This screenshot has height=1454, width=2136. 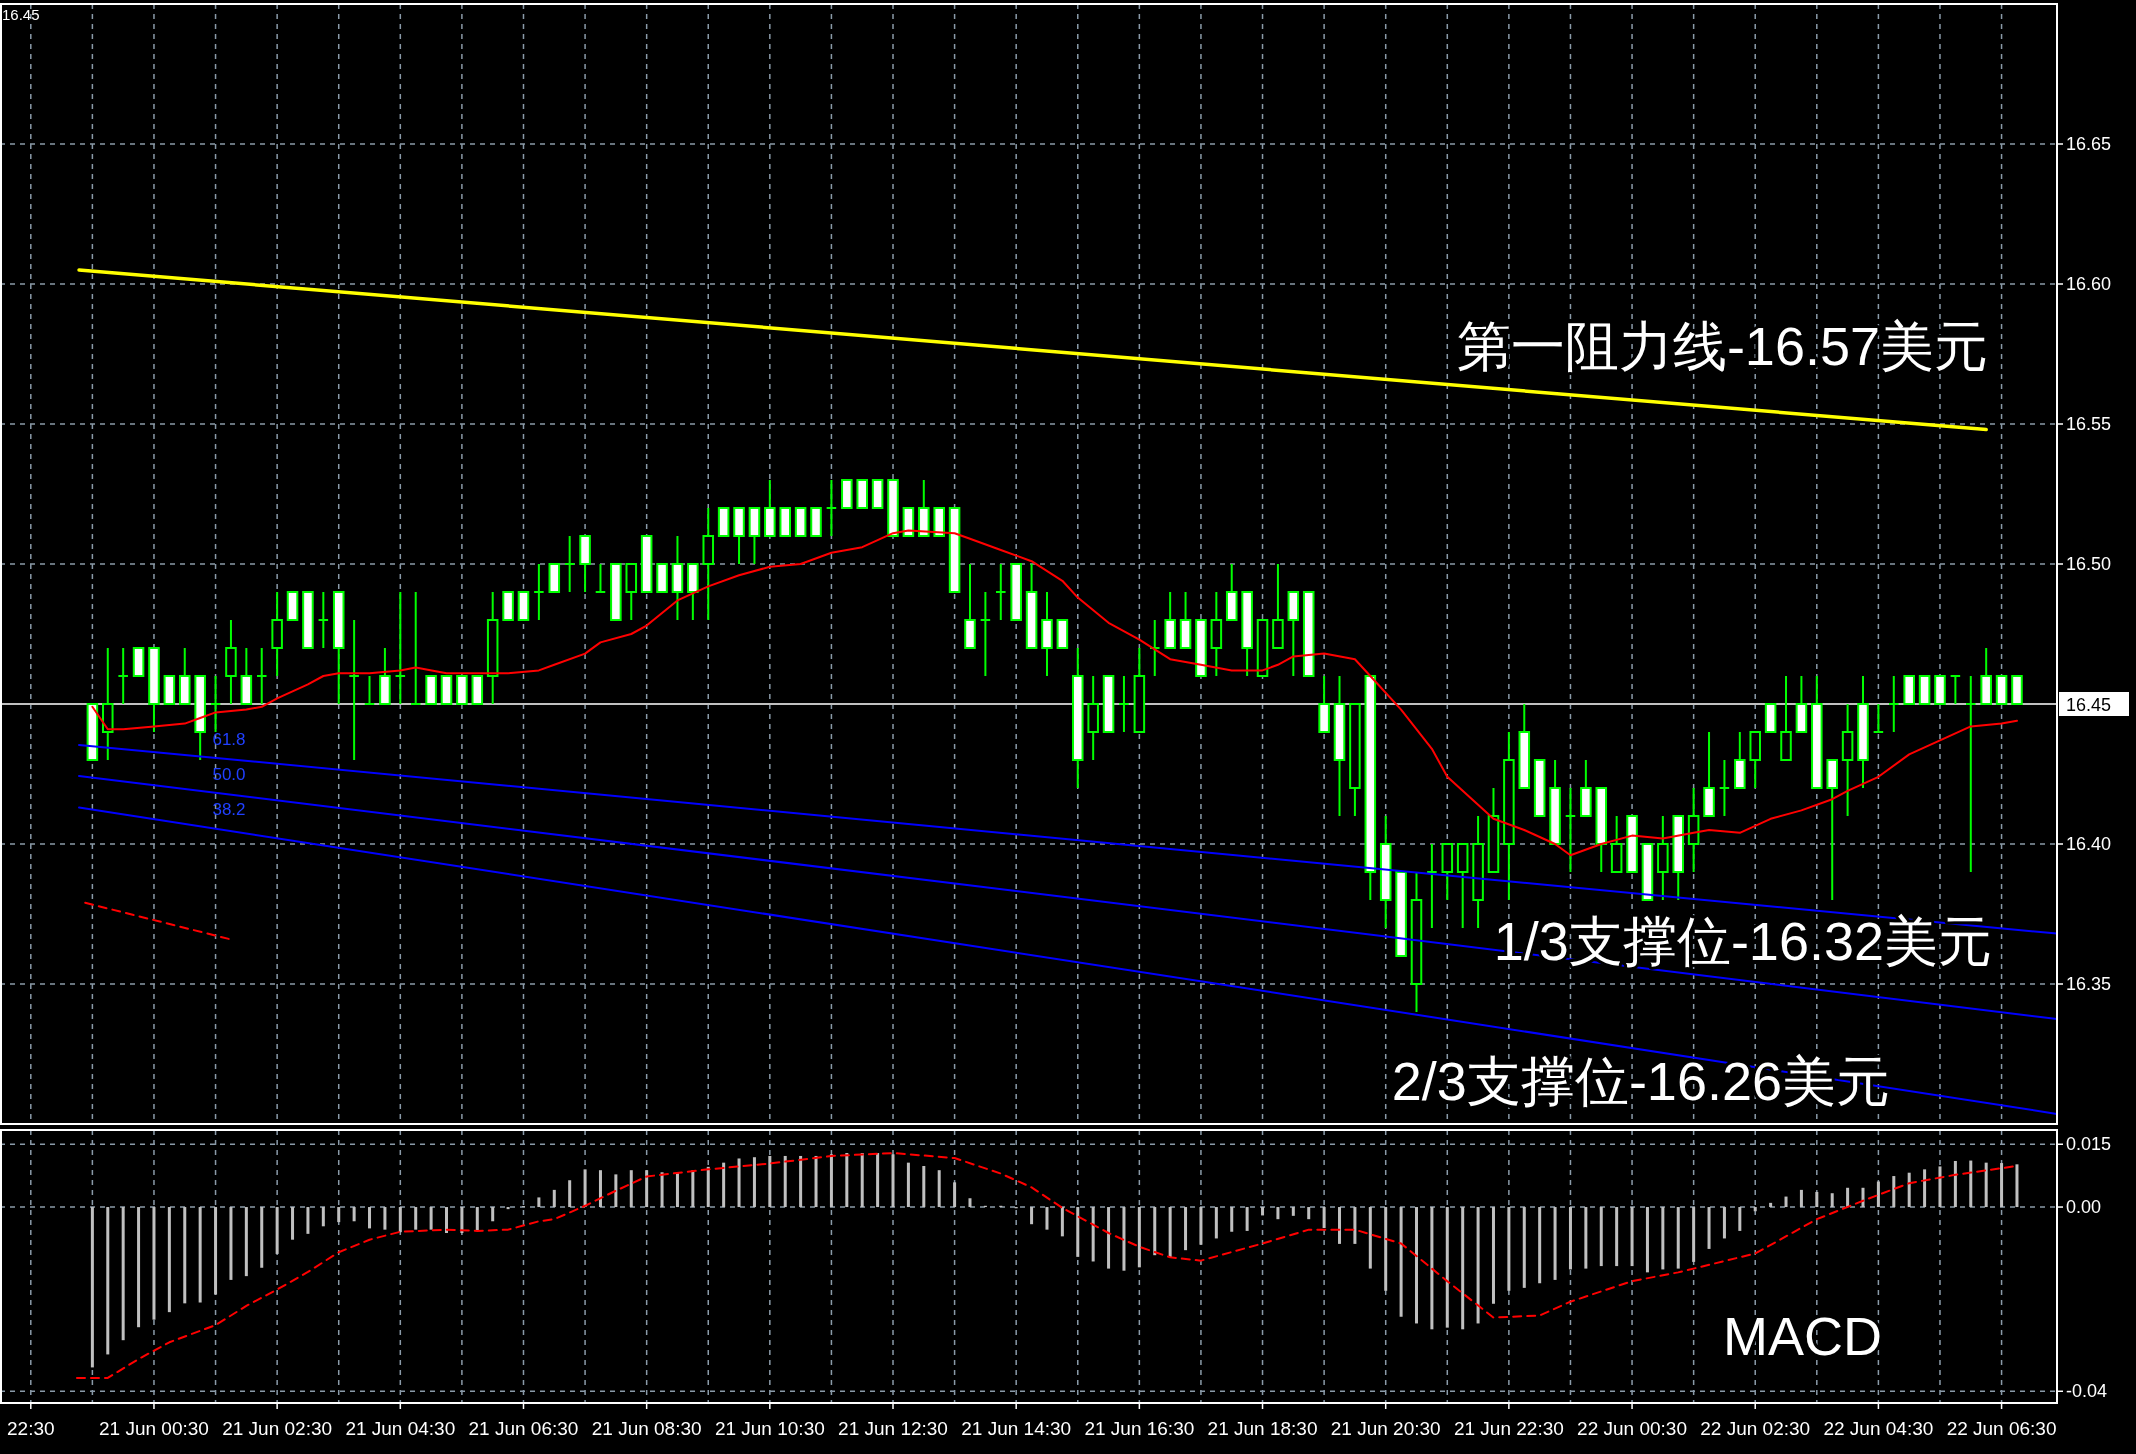 What do you see at coordinates (2087, 1391) in the screenshot?
I see `y-tick-label: -0.04` at bounding box center [2087, 1391].